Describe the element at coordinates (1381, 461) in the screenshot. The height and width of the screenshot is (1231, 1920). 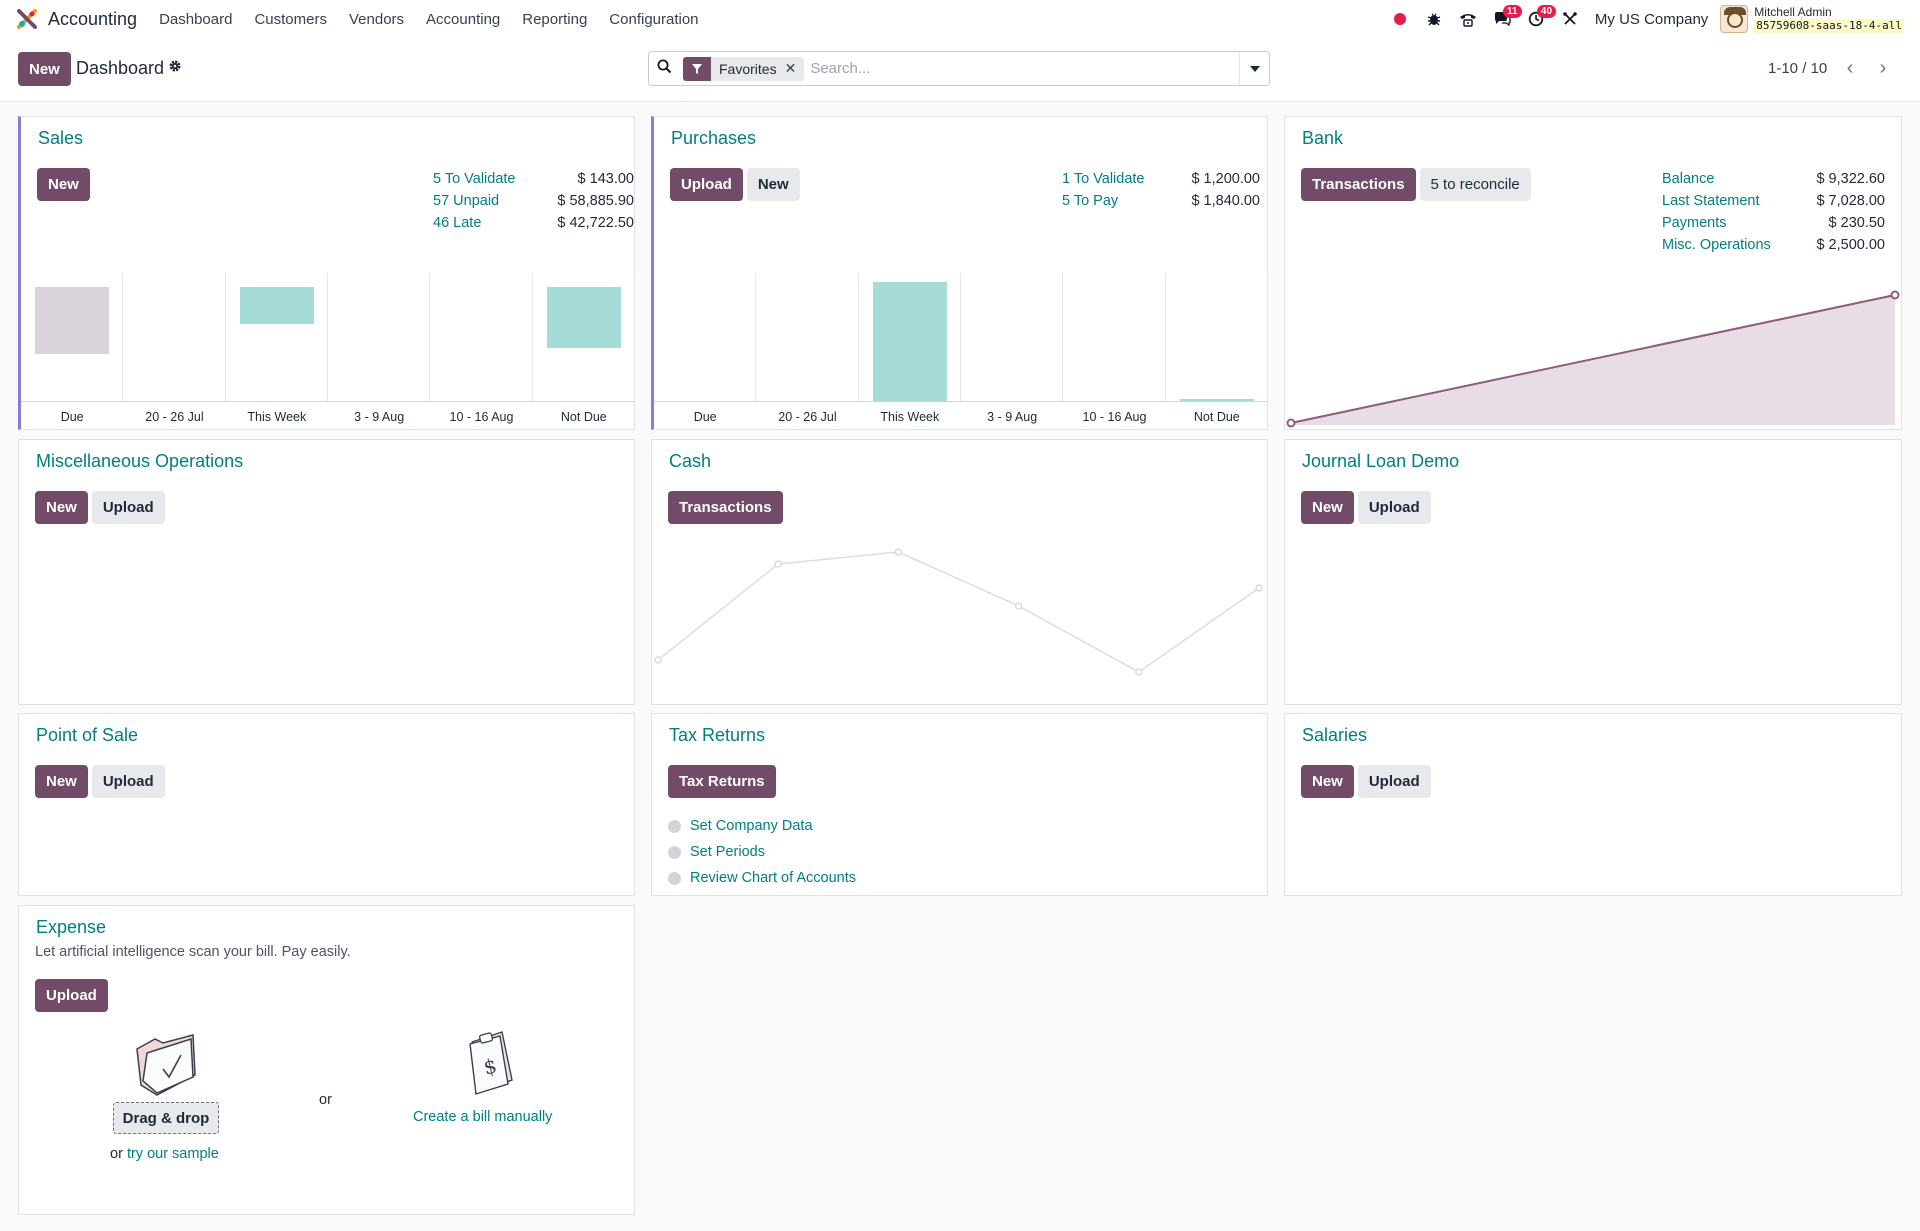
I see `journal-loan-demo-title: Journal Loan Demo` at that location.